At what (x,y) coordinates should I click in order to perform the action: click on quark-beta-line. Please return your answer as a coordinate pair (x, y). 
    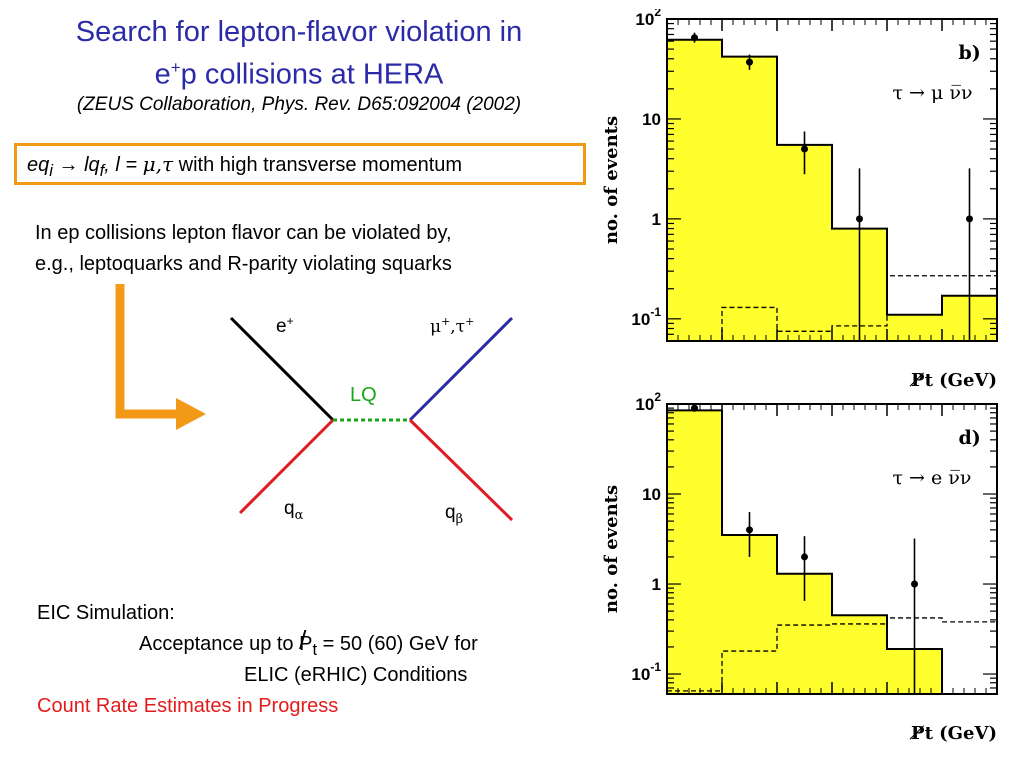
    Looking at the image, I should click on (461, 470).